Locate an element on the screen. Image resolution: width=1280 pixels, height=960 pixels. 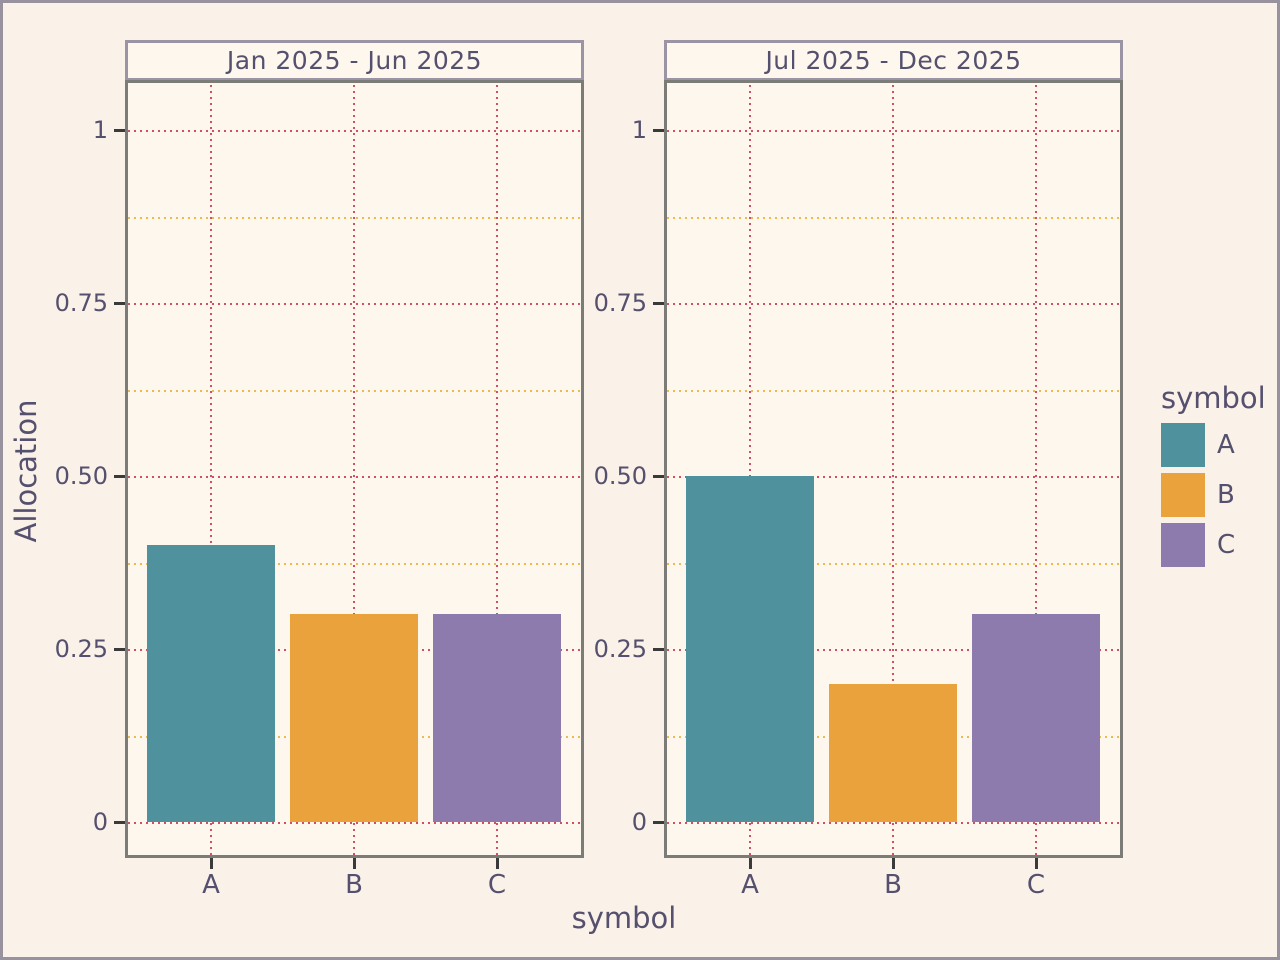
legend-item: B is located at coordinates (1218, 495).